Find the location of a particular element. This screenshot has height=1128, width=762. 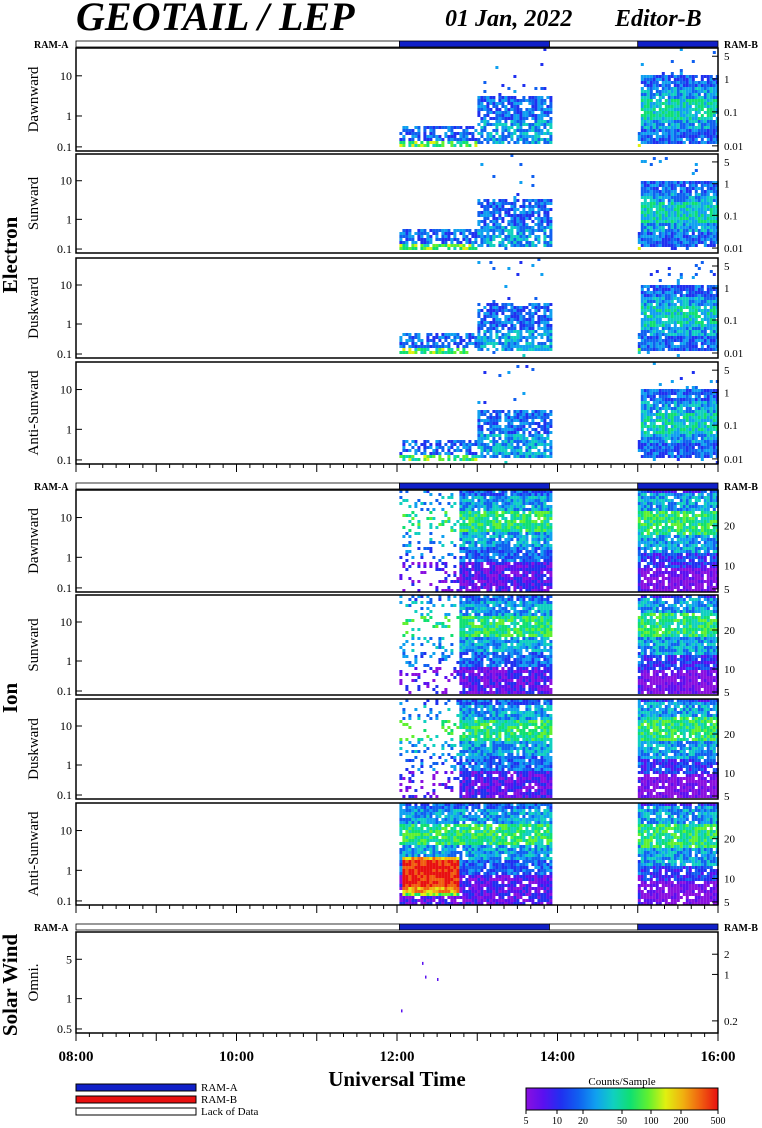

panel-9: Omni. 5 1 0.5 2 1 0.2 is located at coordinates (382, 983).